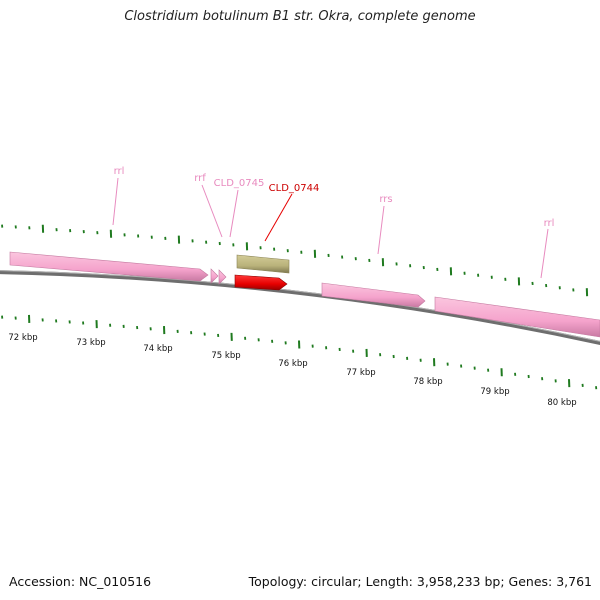  Describe the element at coordinates (292, 364) in the screenshot. I see `ruler-label-76: 76 kbp` at that location.